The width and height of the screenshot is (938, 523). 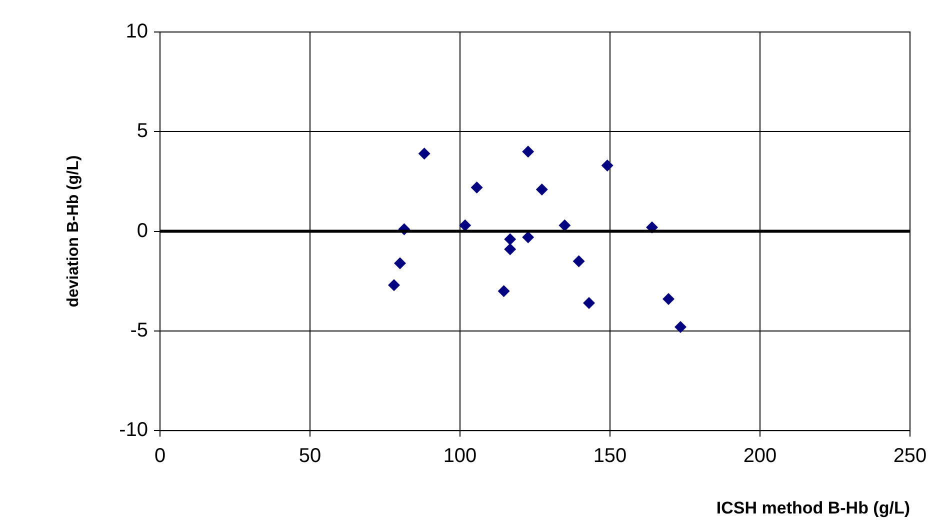 What do you see at coordinates (813, 508) in the screenshot?
I see `x-axis-title: ICSH method B-Hb (g/L)` at bounding box center [813, 508].